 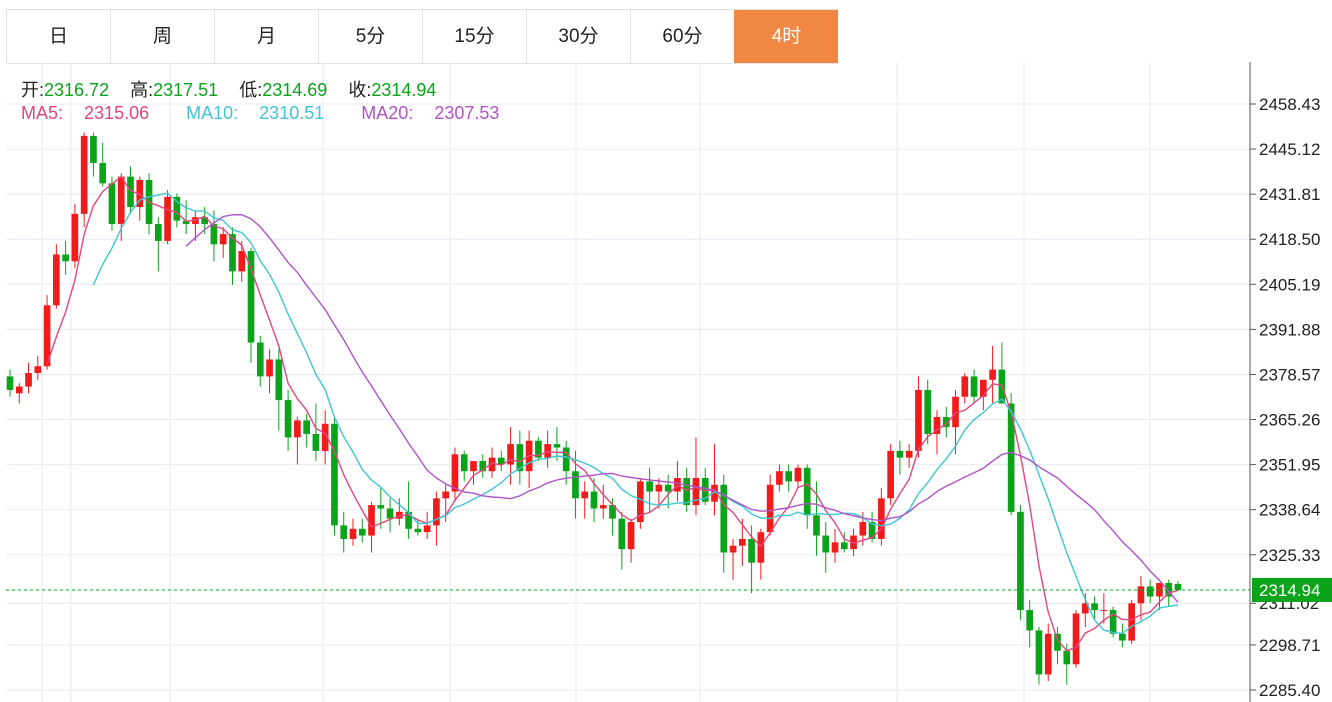 What do you see at coordinates (77, 90) in the screenshot?
I see `open-value: 2316.72` at bounding box center [77, 90].